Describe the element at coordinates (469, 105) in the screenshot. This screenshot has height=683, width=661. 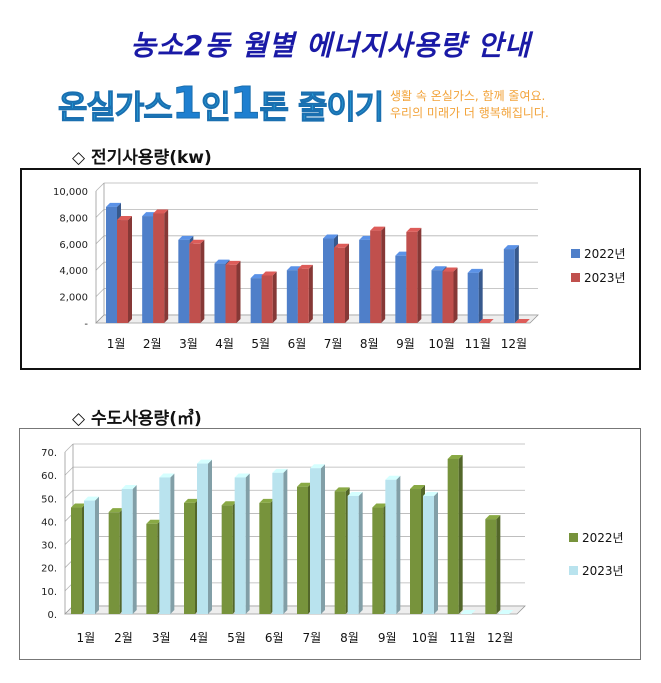
I see `campaign-tagline: 생활 속 온실가스, 함께 줄여요. 우리의 미래가 더 행복해집니다.` at that location.